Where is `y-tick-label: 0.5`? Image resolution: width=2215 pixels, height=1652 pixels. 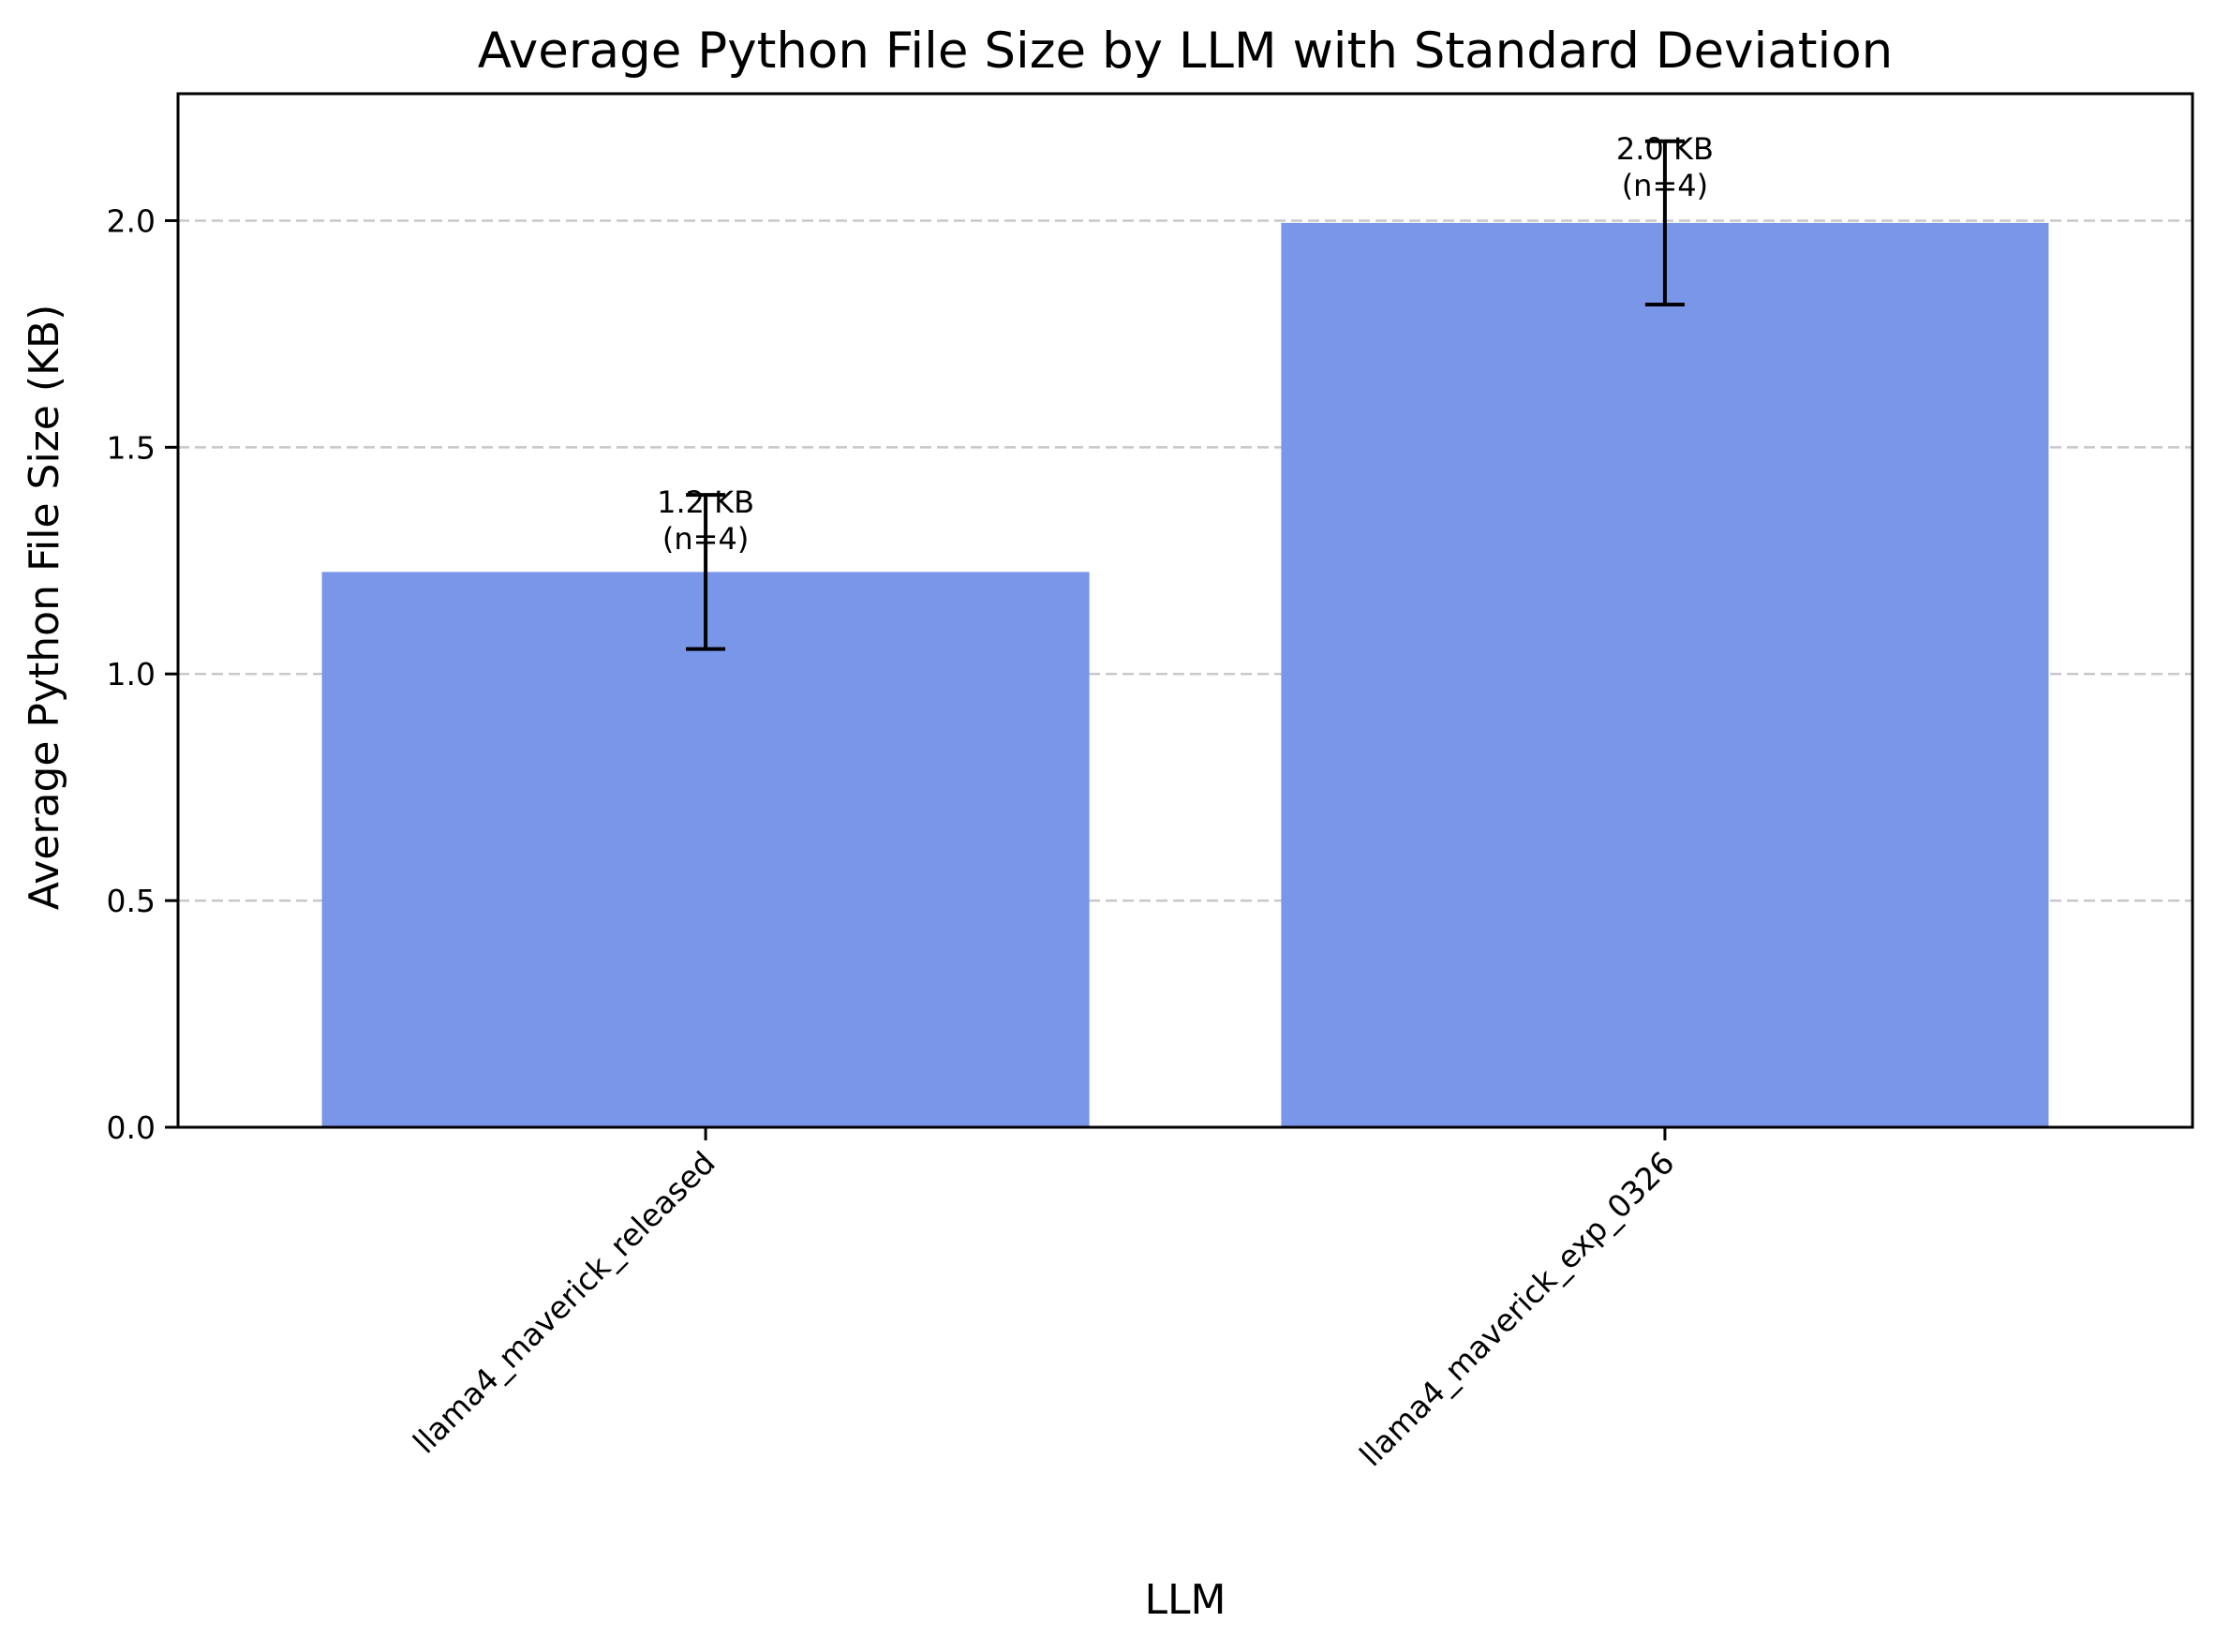 y-tick-label: 0.5 is located at coordinates (132, 901).